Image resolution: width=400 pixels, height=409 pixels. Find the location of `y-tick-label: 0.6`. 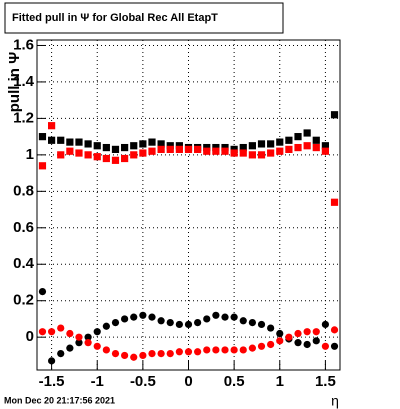

y-tick-label: 0.6 is located at coordinates (23, 227).